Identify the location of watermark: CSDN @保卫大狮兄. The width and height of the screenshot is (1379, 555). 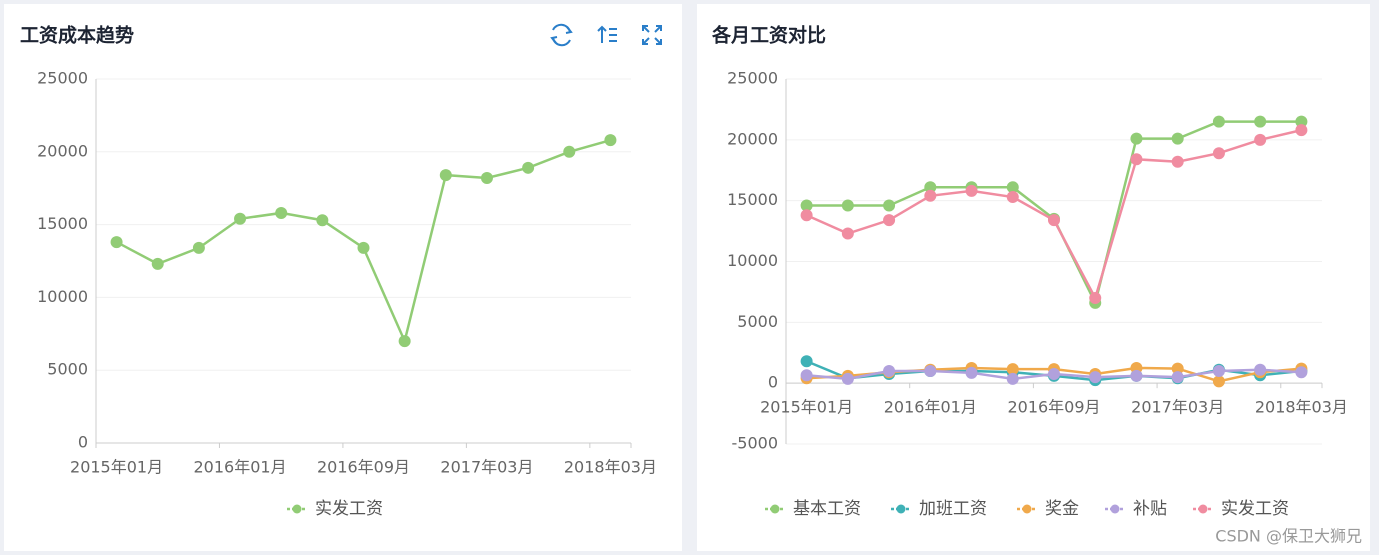
(1288, 536).